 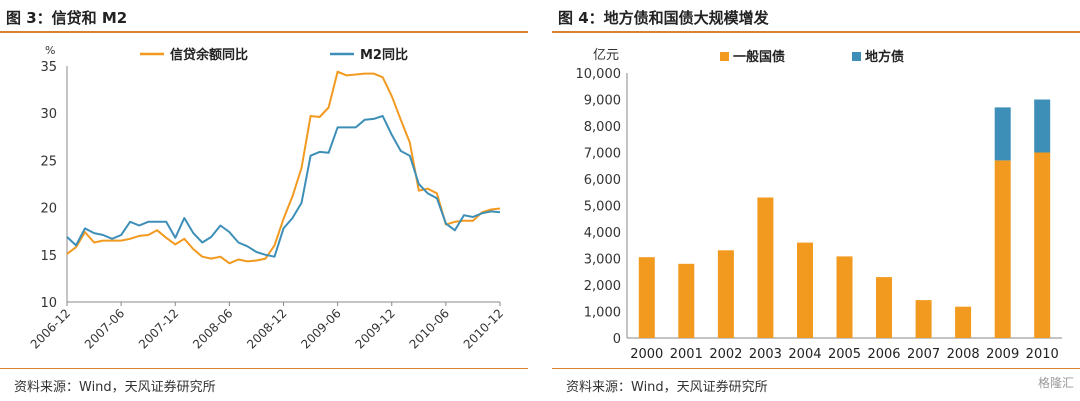 What do you see at coordinates (67, 18) in the screenshot?
I see `left-chart-title: 图 3：信贷和 M2` at bounding box center [67, 18].